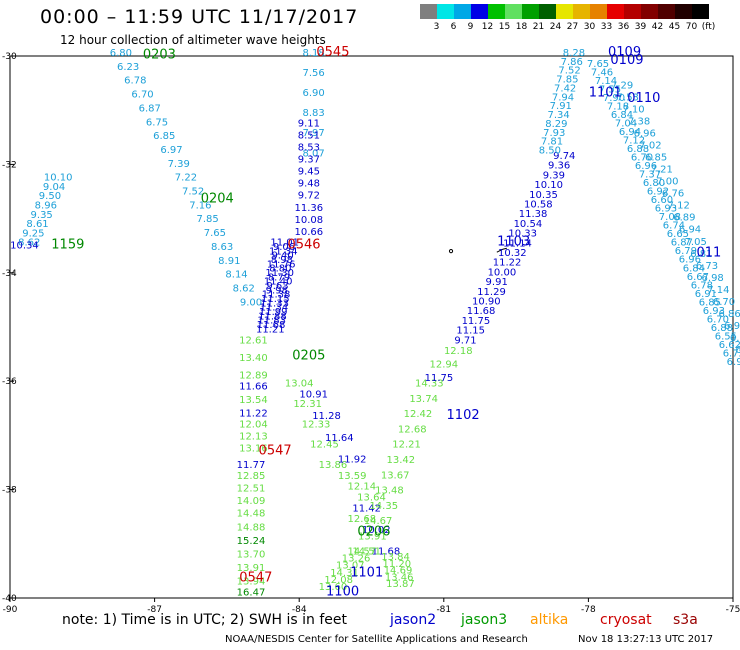 This screenshot has width=740, height=650. Describe the element at coordinates (639, 122) in the screenshot. I see `swh-value: 7.38` at that location.